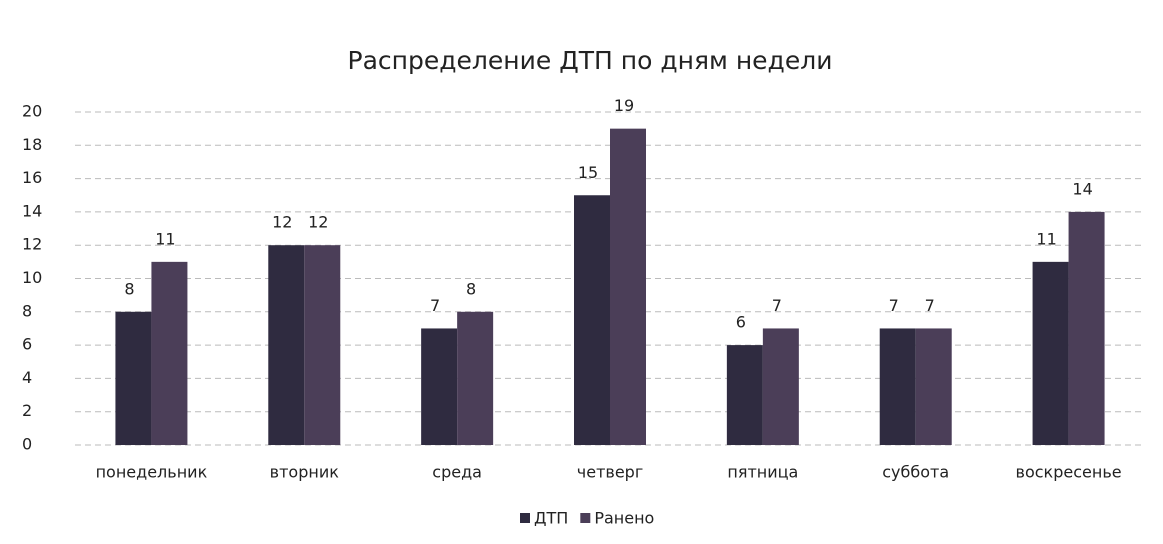 Image resolution: width=1163 pixels, height=544 pixels. I want to click on legend-label: Ранено, so click(624, 518).